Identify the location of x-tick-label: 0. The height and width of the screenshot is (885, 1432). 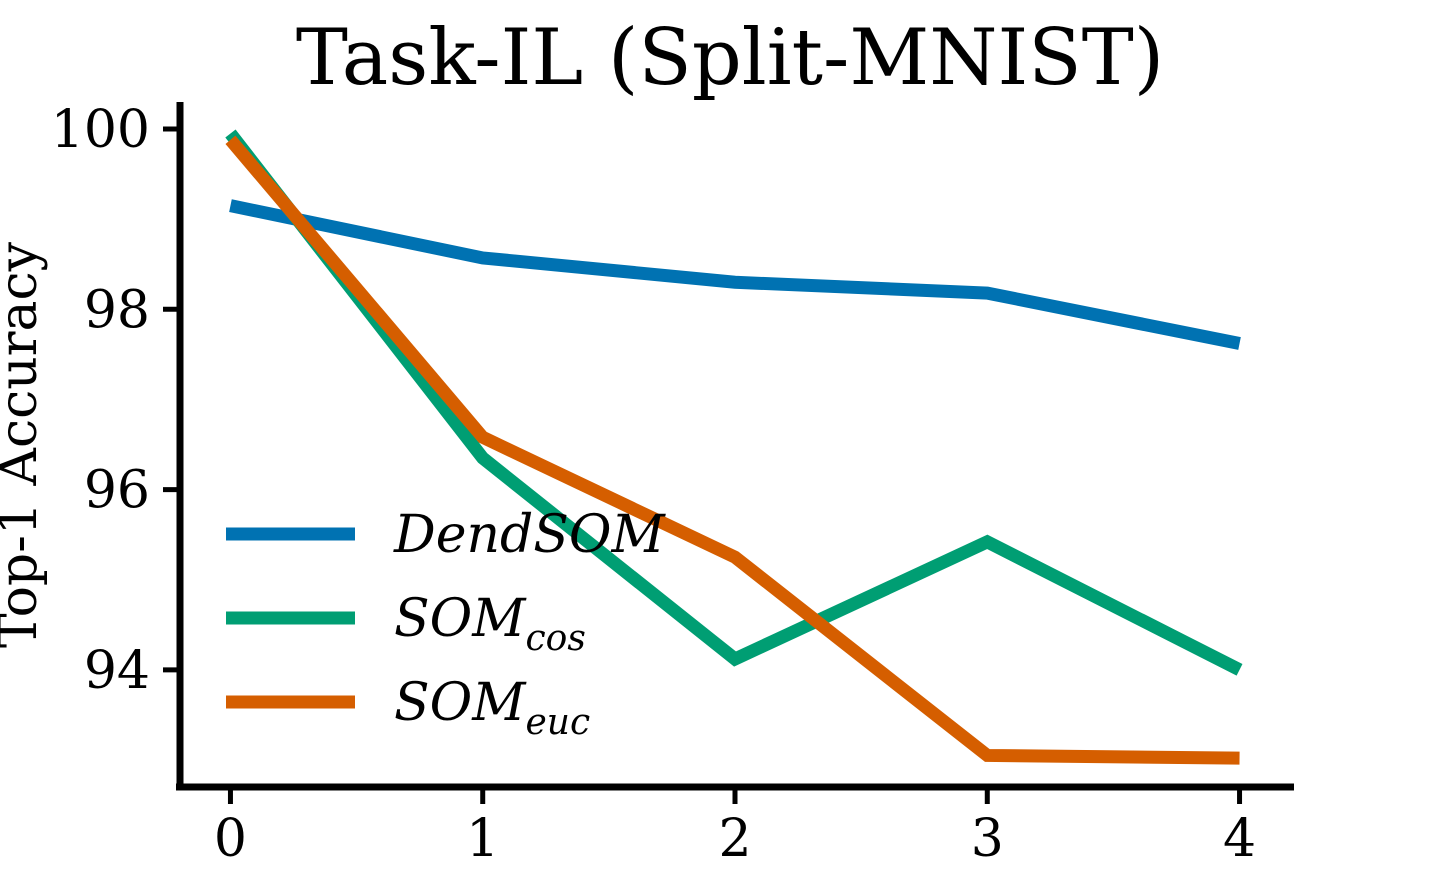
(230, 839).